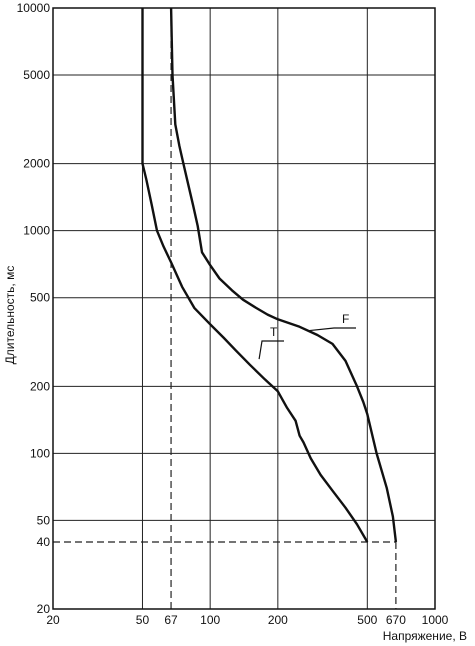 The image size is (475, 646). What do you see at coordinates (34, 308) in the screenshot?
I see `y-tick-labels: 20 40 50 100 200 500 1000 2000 5000 10000` at bounding box center [34, 308].